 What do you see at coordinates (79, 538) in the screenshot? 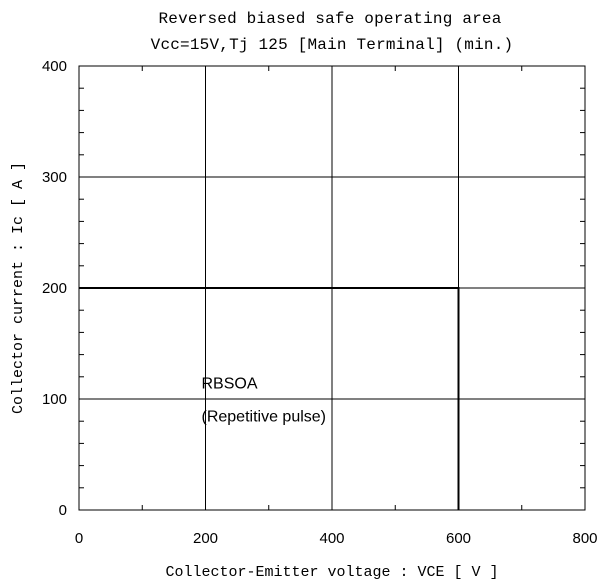
I see `x-tick-label: 0` at bounding box center [79, 538].